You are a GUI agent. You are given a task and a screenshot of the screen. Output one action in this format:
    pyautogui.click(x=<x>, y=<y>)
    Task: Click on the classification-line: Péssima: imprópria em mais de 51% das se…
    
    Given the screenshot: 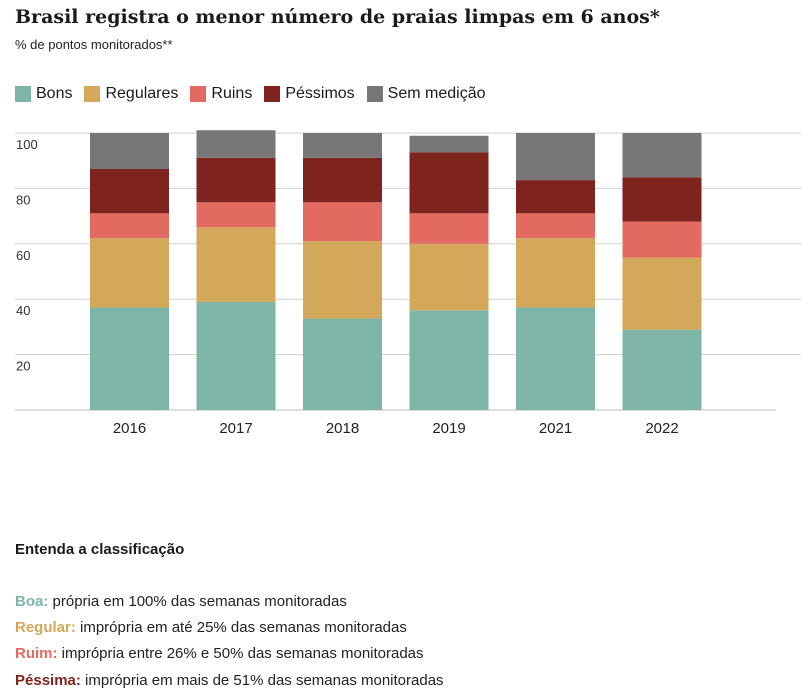 What is the action you would take?
    pyautogui.click(x=229, y=680)
    